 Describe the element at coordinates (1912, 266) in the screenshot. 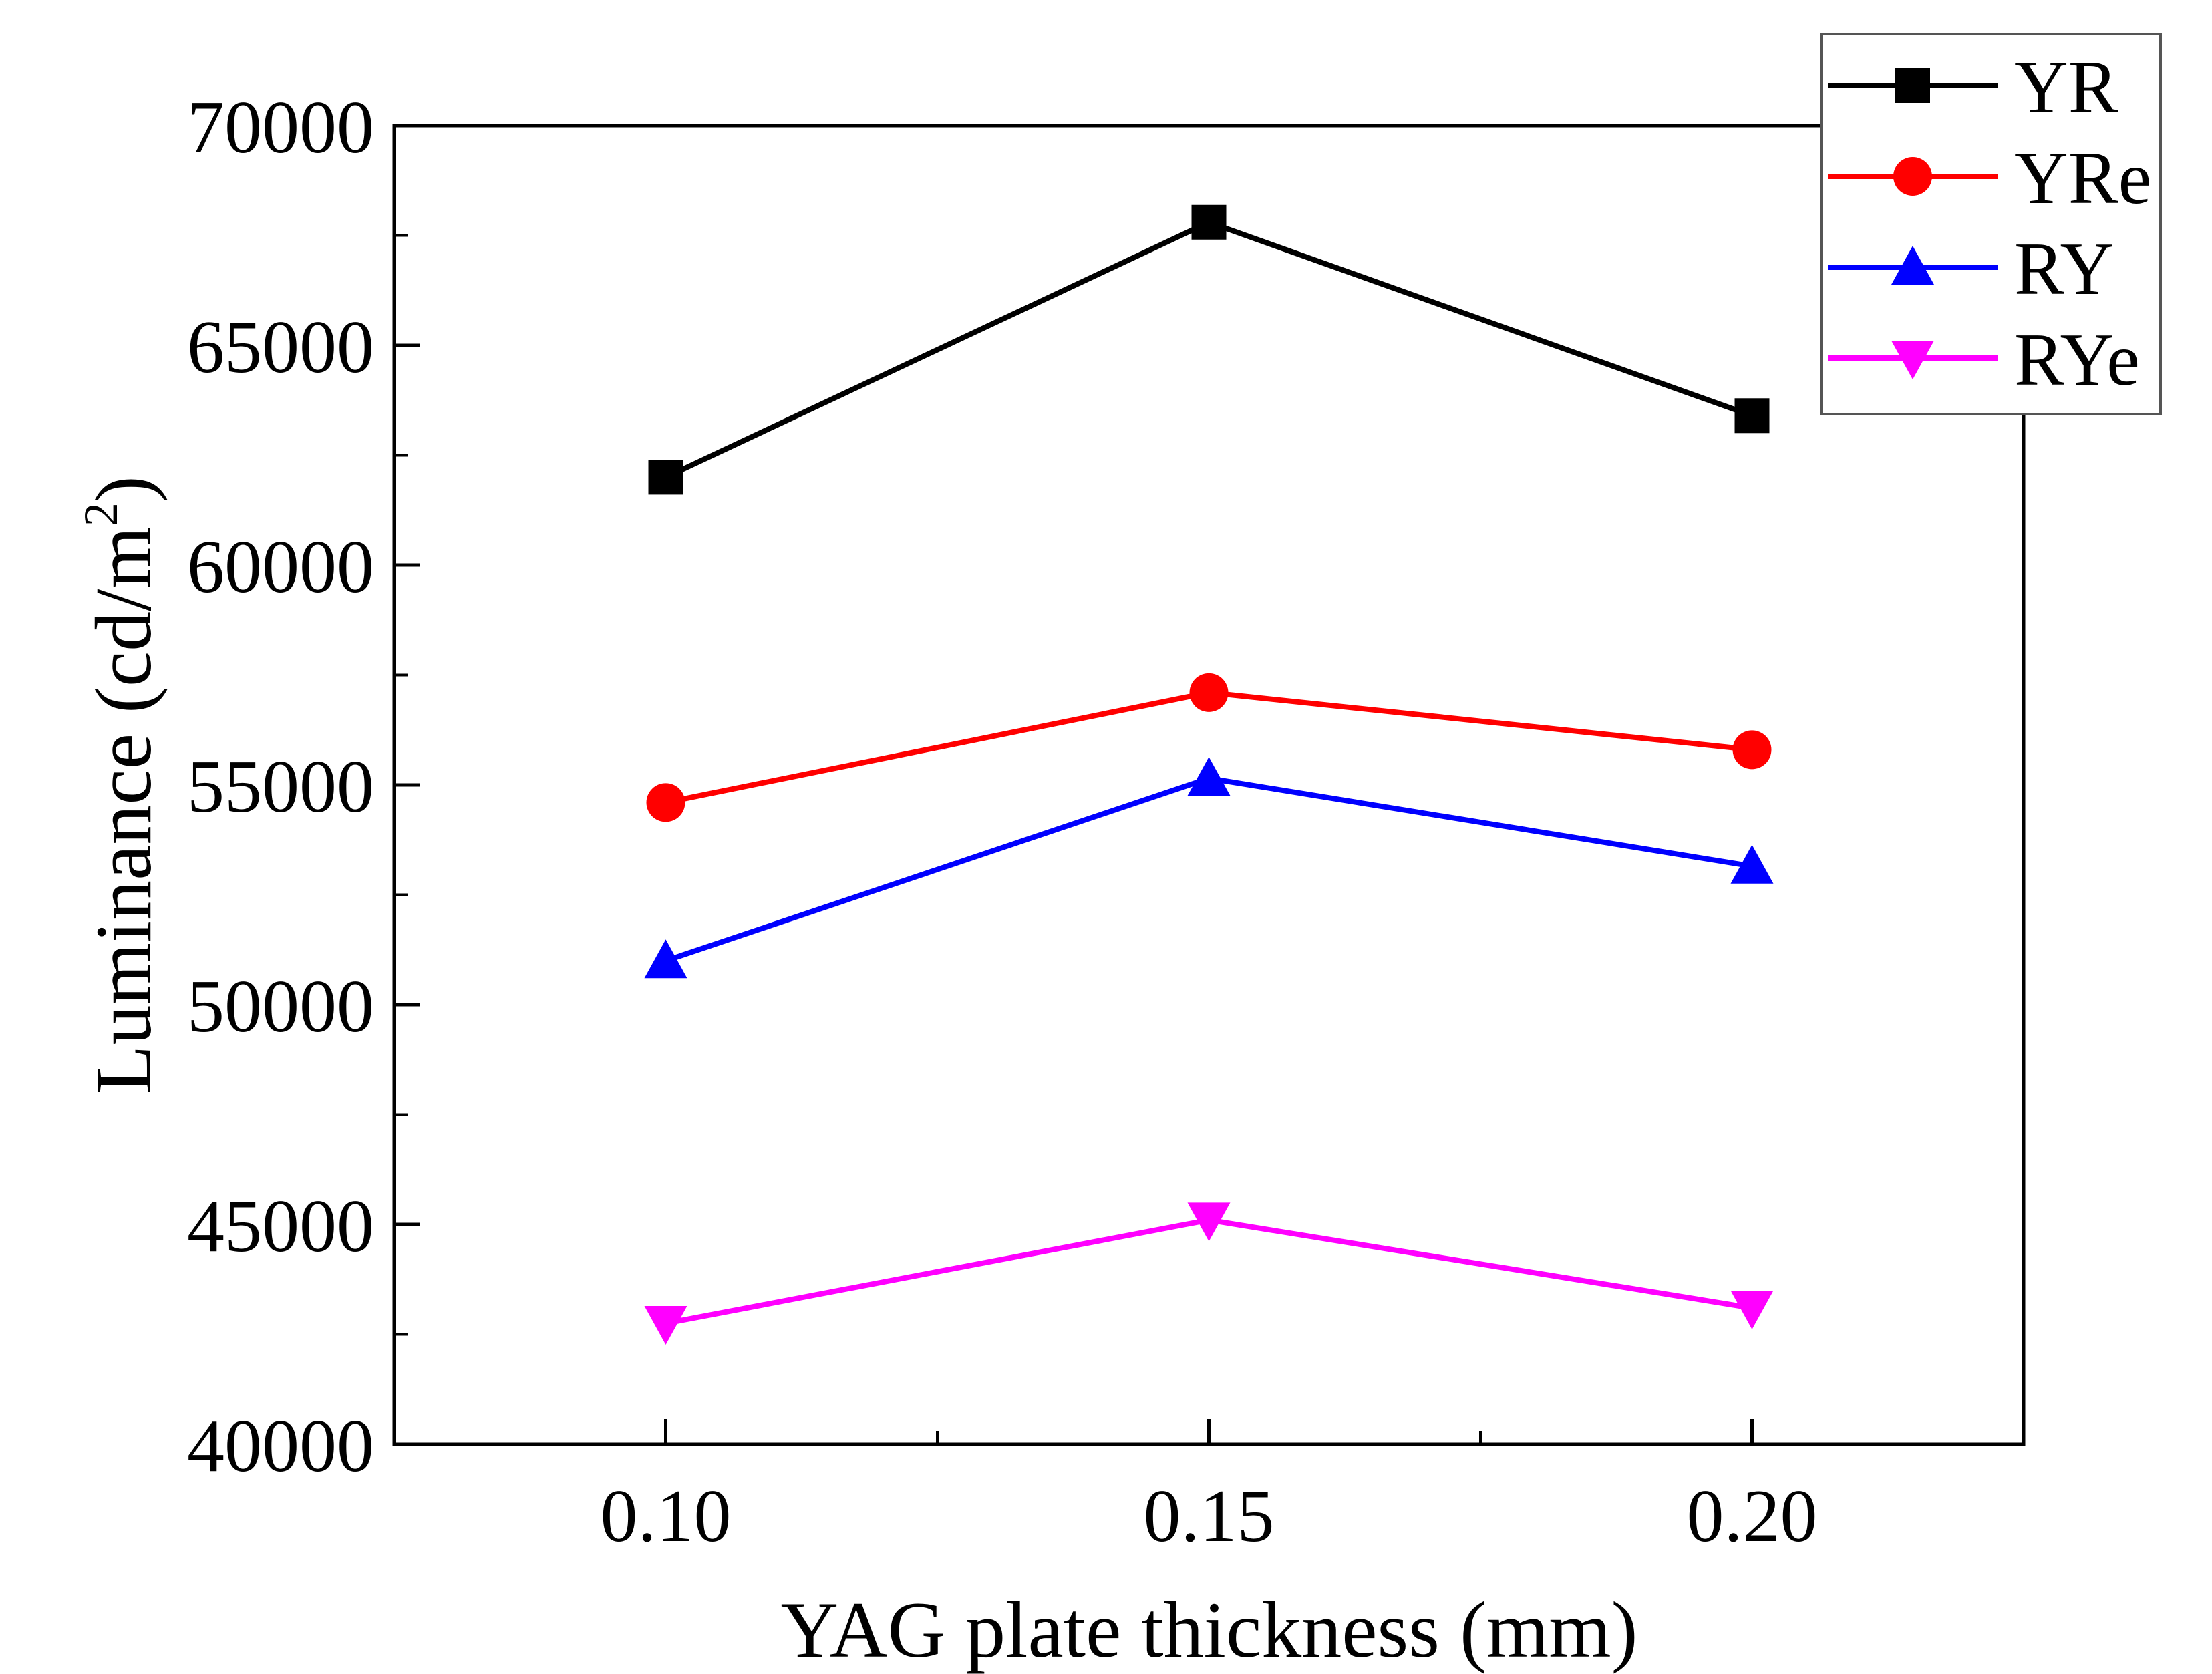

I see `legend-marker-ry` at that location.